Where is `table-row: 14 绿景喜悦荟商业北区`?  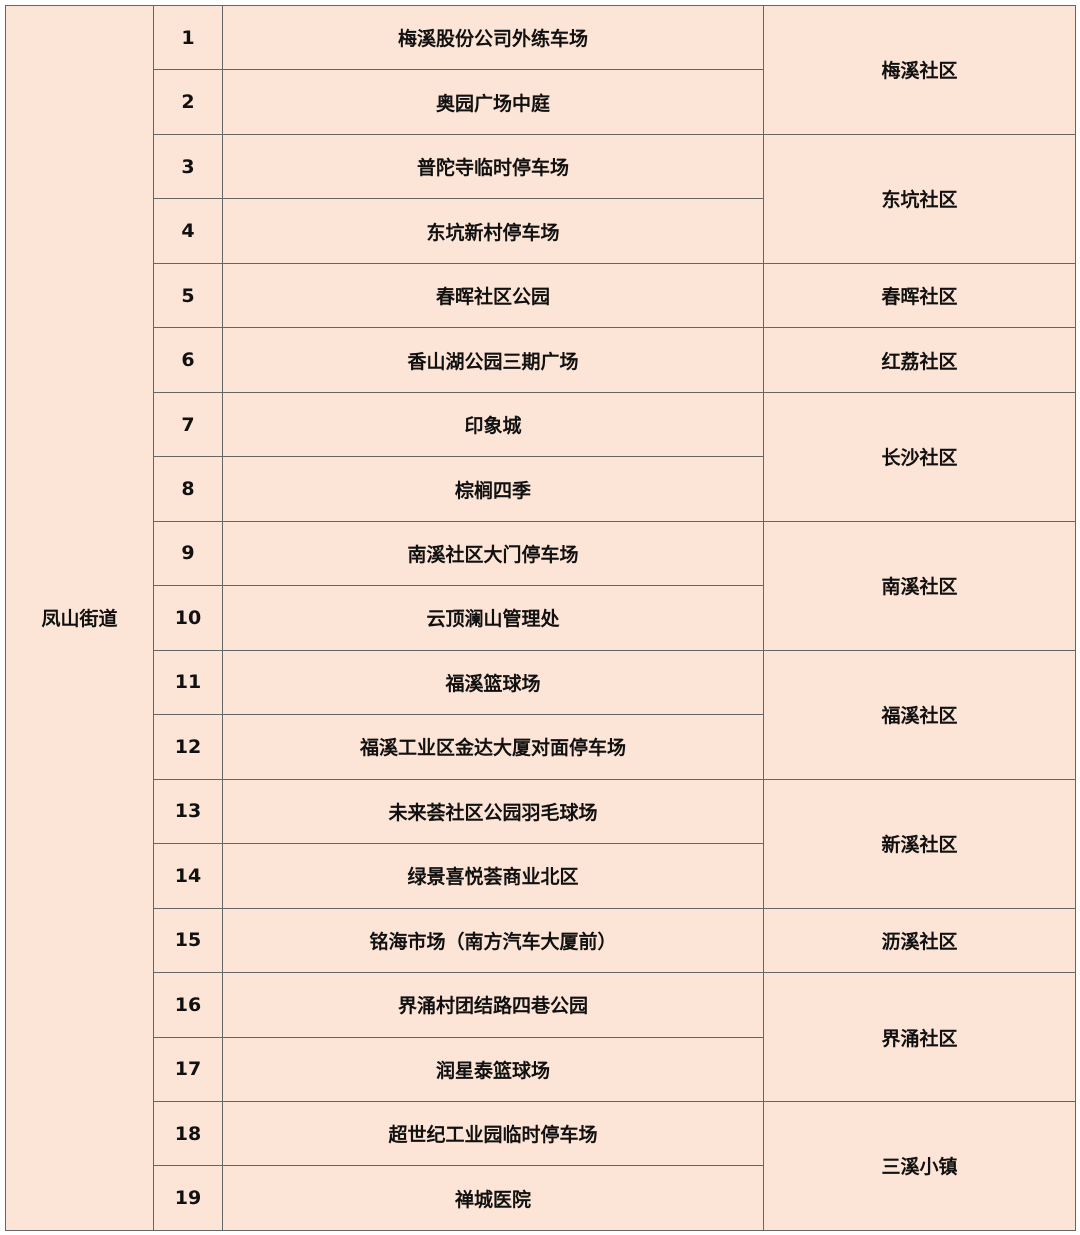 table-row: 14 绿景喜悦荟商业北区 is located at coordinates (541, 876).